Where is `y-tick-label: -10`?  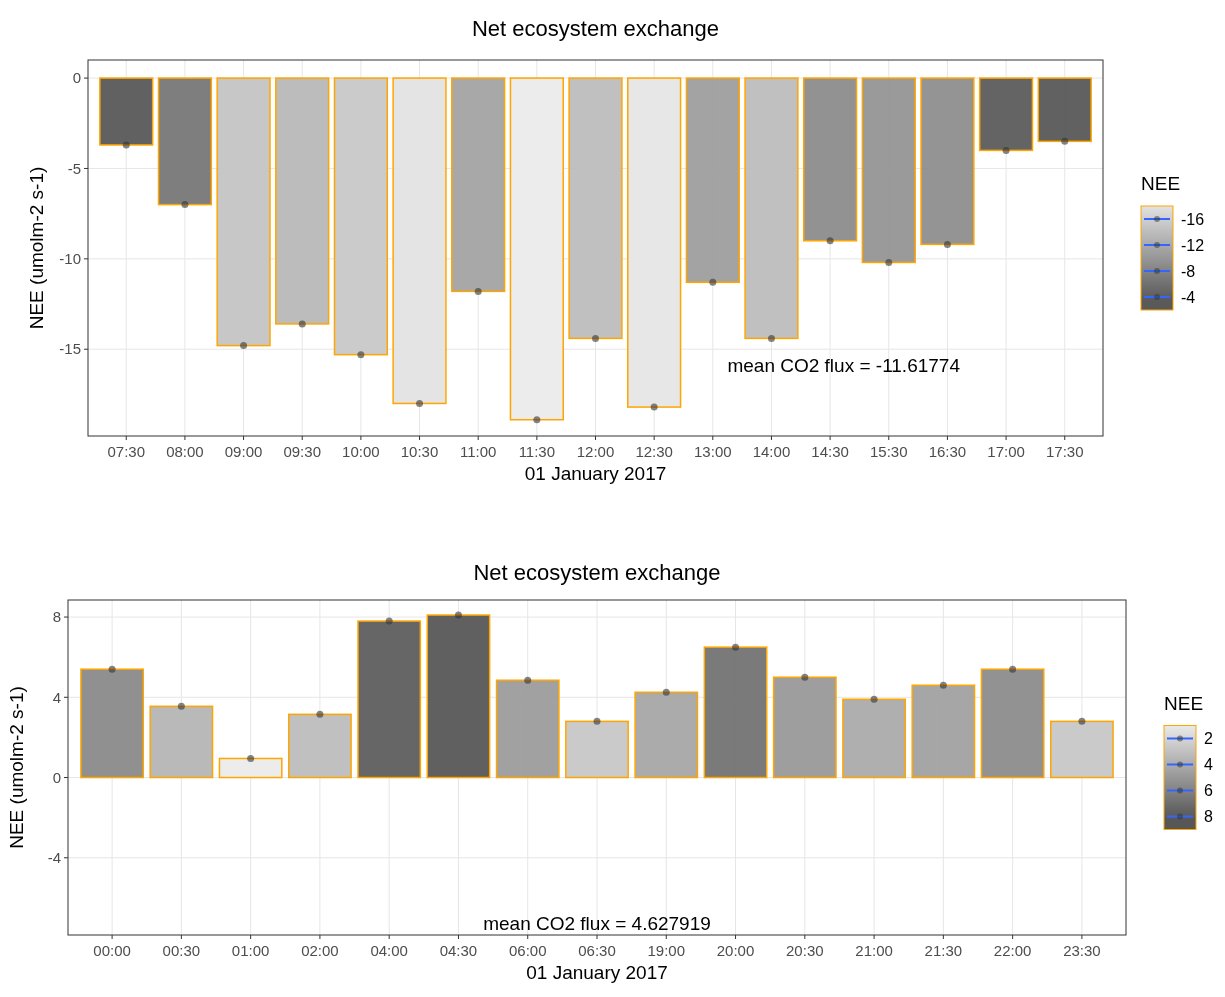
y-tick-label: -10 is located at coordinates (70, 259).